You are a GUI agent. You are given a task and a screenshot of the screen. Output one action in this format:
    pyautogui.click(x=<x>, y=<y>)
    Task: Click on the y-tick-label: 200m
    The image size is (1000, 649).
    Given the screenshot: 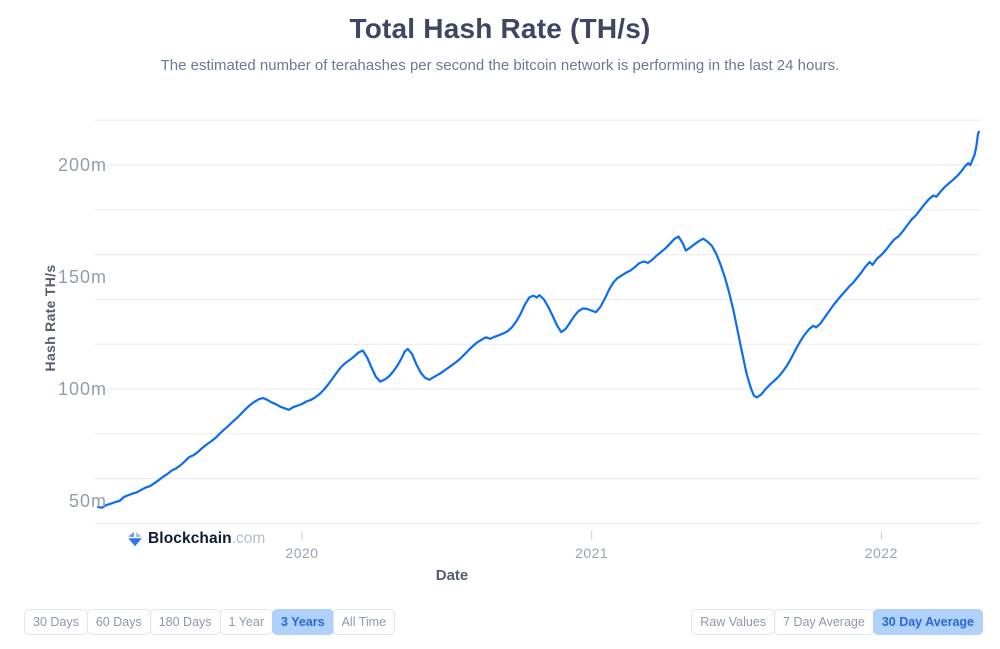 What is the action you would take?
    pyautogui.click(x=82, y=165)
    